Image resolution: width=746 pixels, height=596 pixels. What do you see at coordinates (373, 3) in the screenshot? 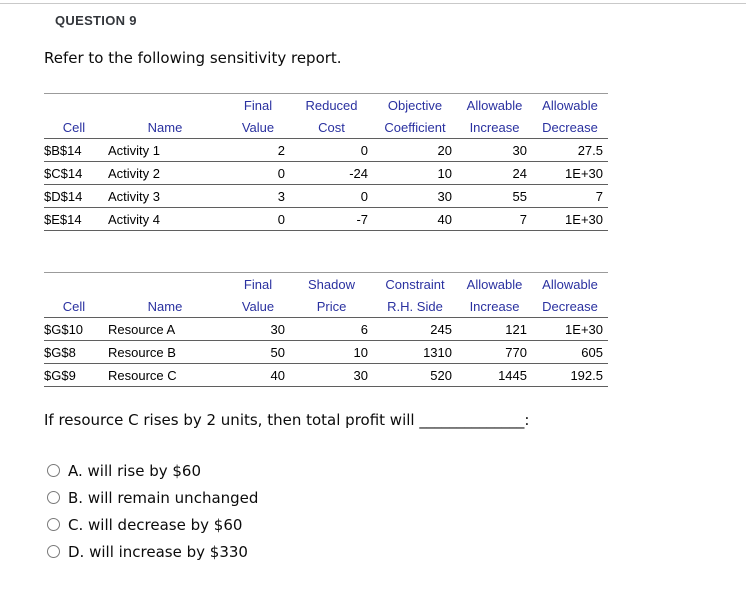
I see `top-divider` at bounding box center [373, 3].